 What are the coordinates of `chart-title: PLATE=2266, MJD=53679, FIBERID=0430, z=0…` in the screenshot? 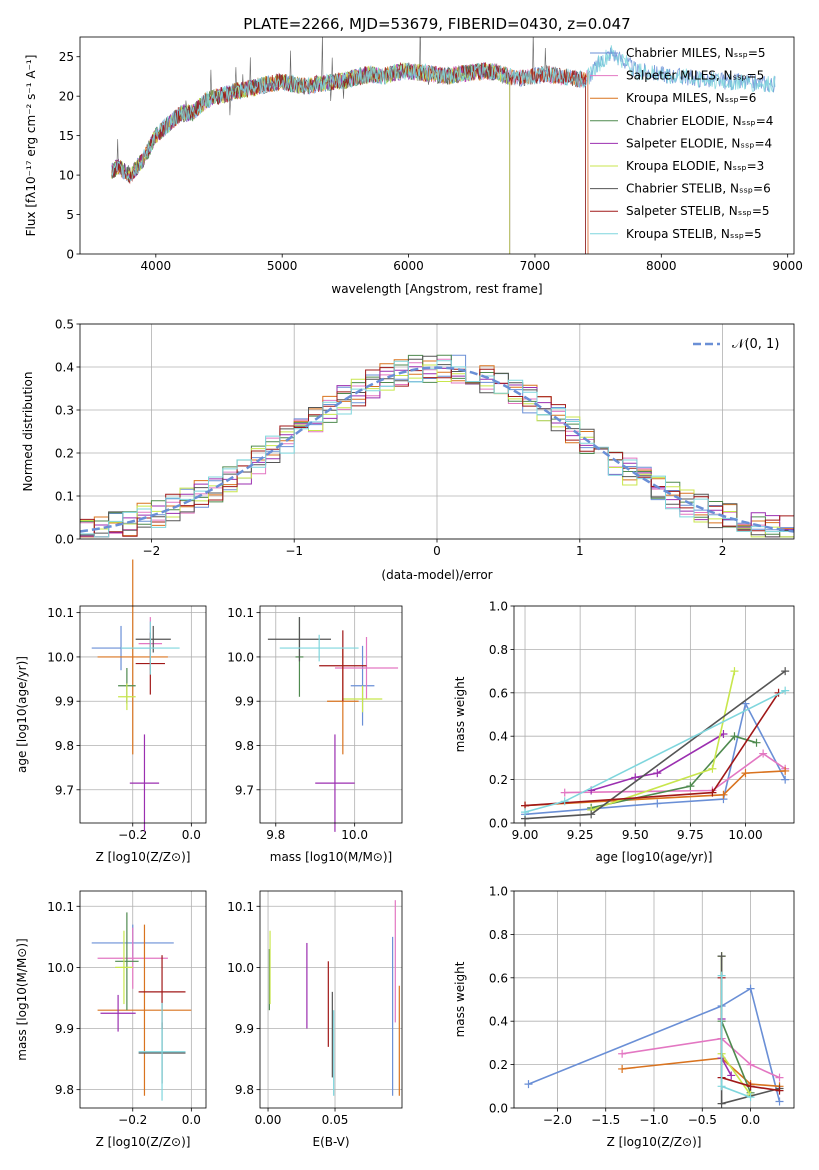 It's located at (436, 24).